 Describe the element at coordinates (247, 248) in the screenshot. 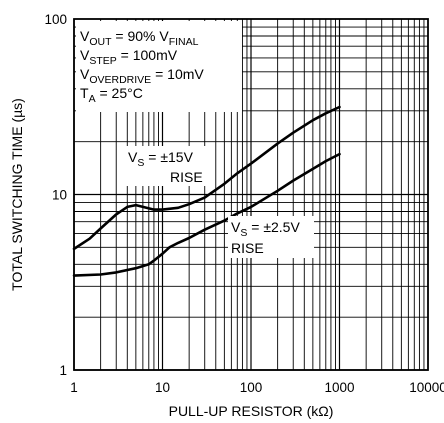

I see `series-label-2-line2: RISE` at that location.